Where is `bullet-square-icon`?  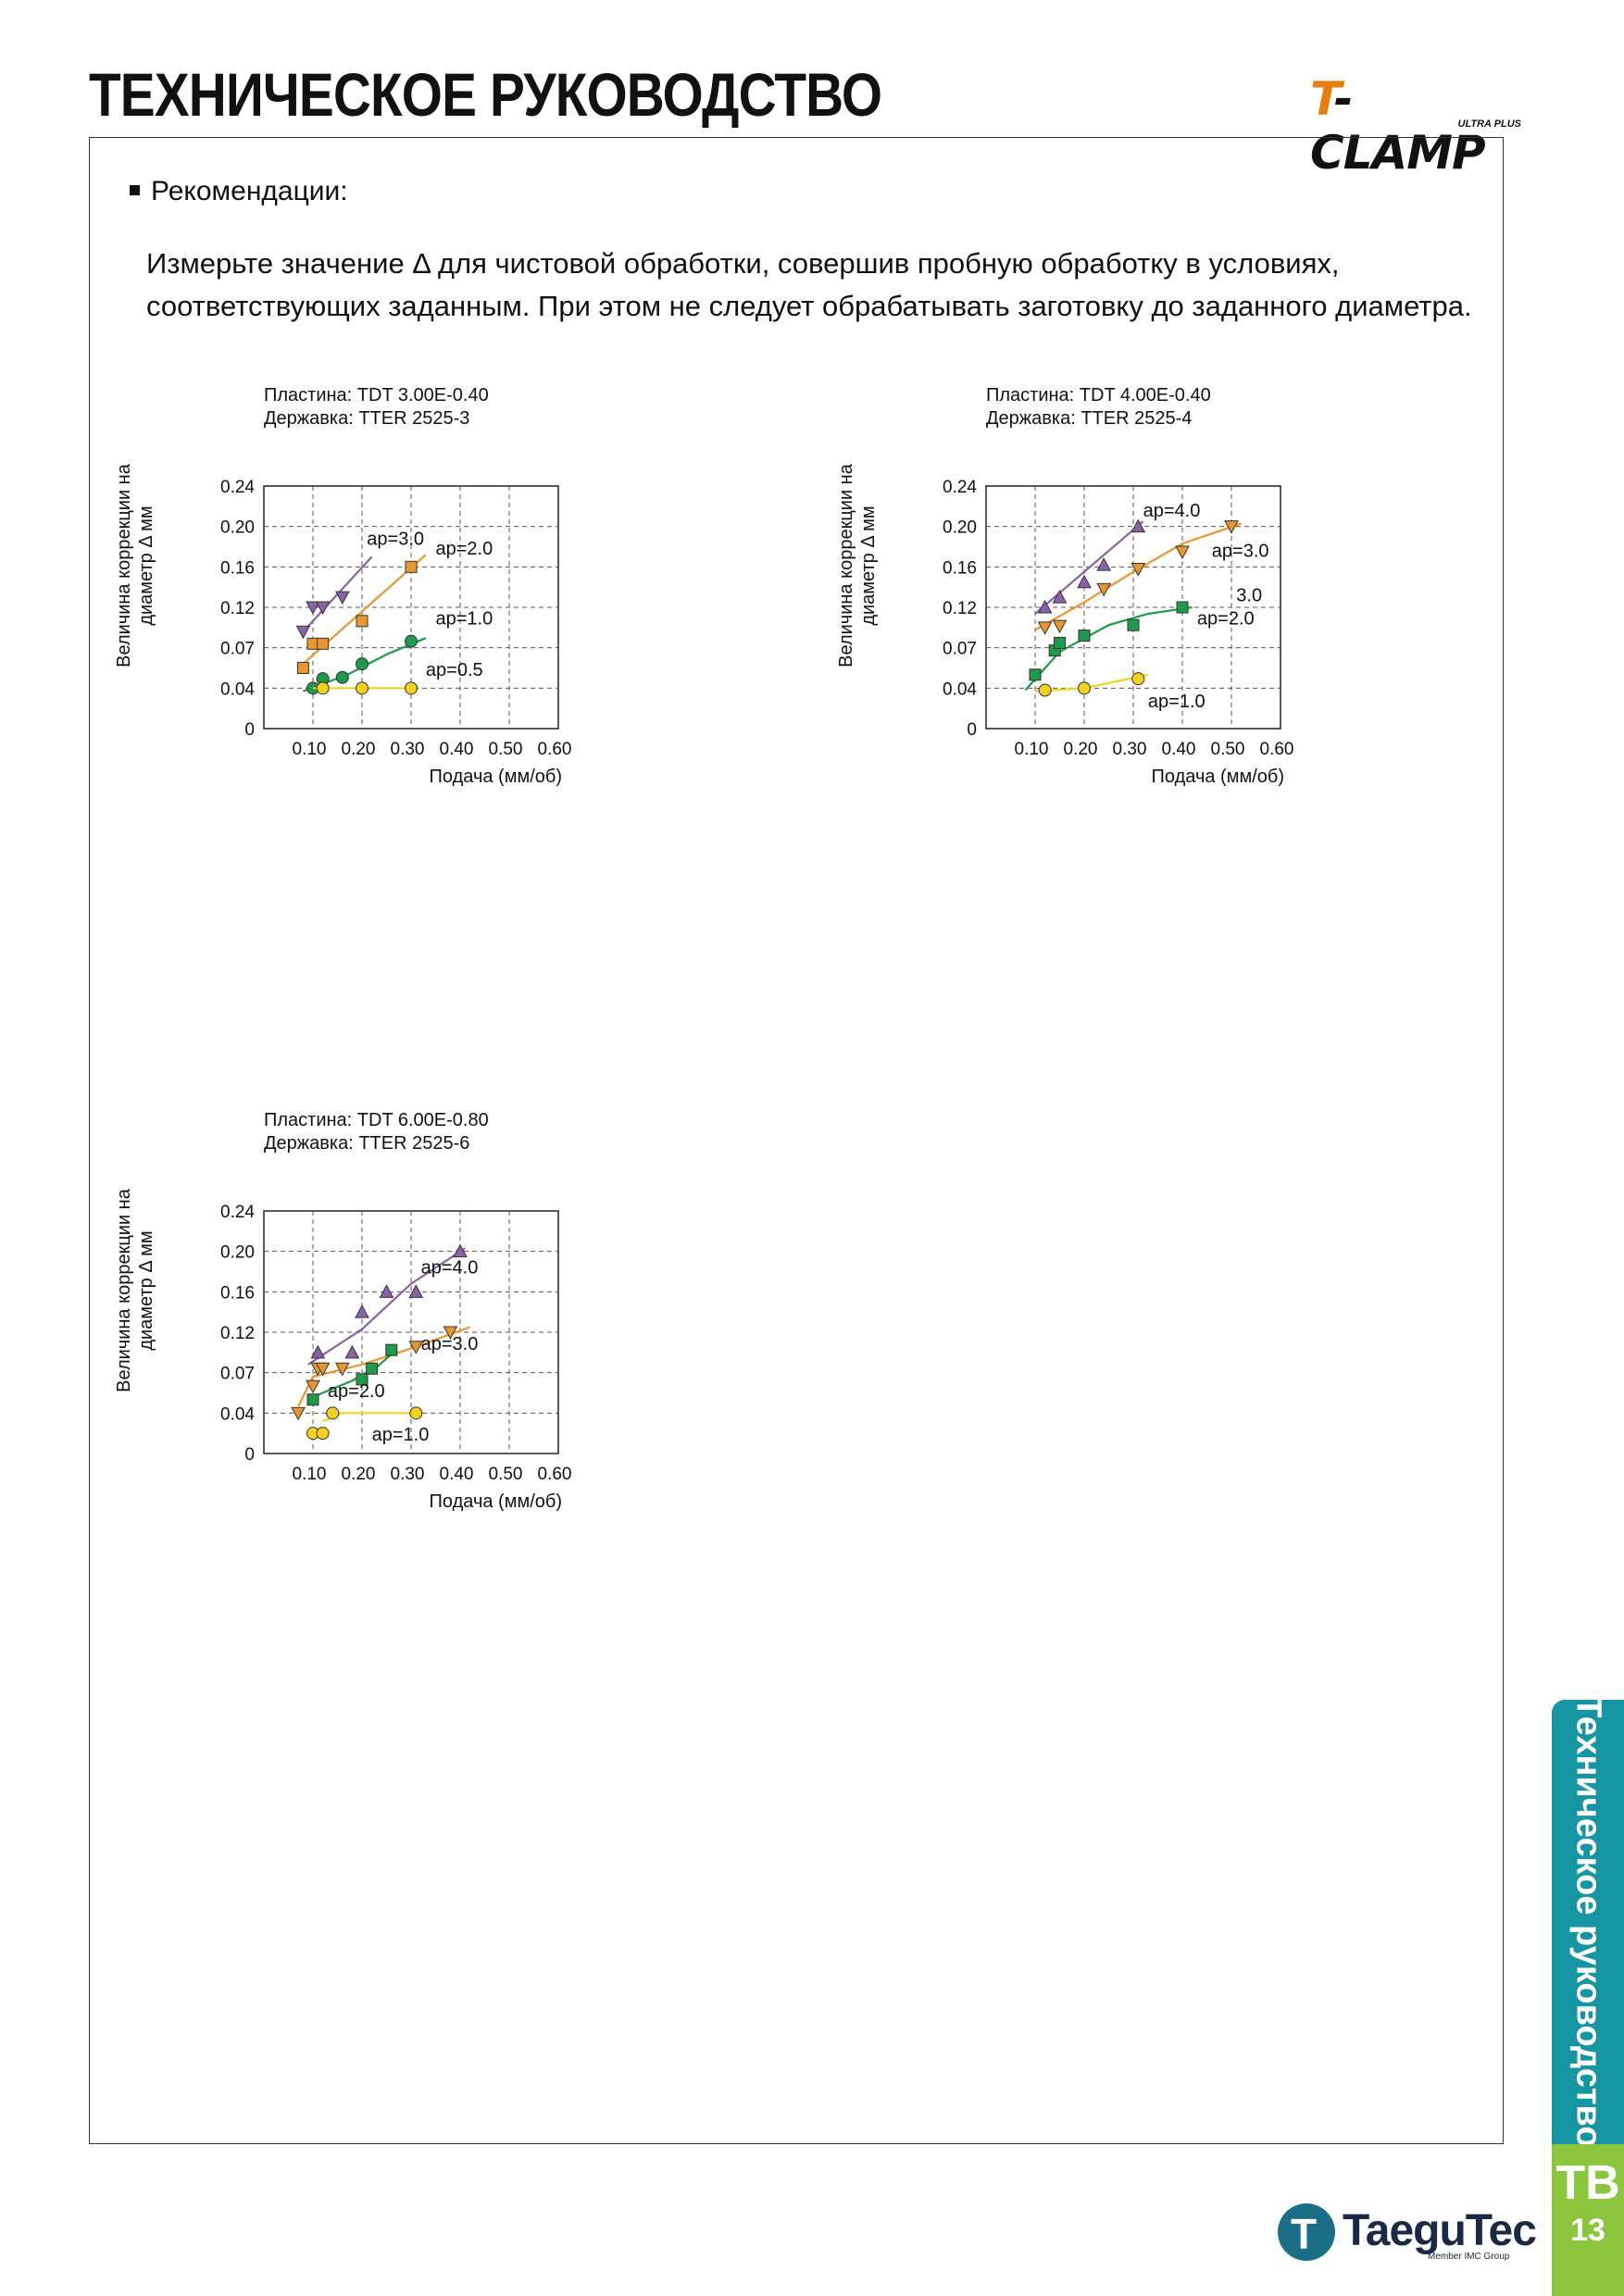 bullet-square-icon is located at coordinates (135, 189).